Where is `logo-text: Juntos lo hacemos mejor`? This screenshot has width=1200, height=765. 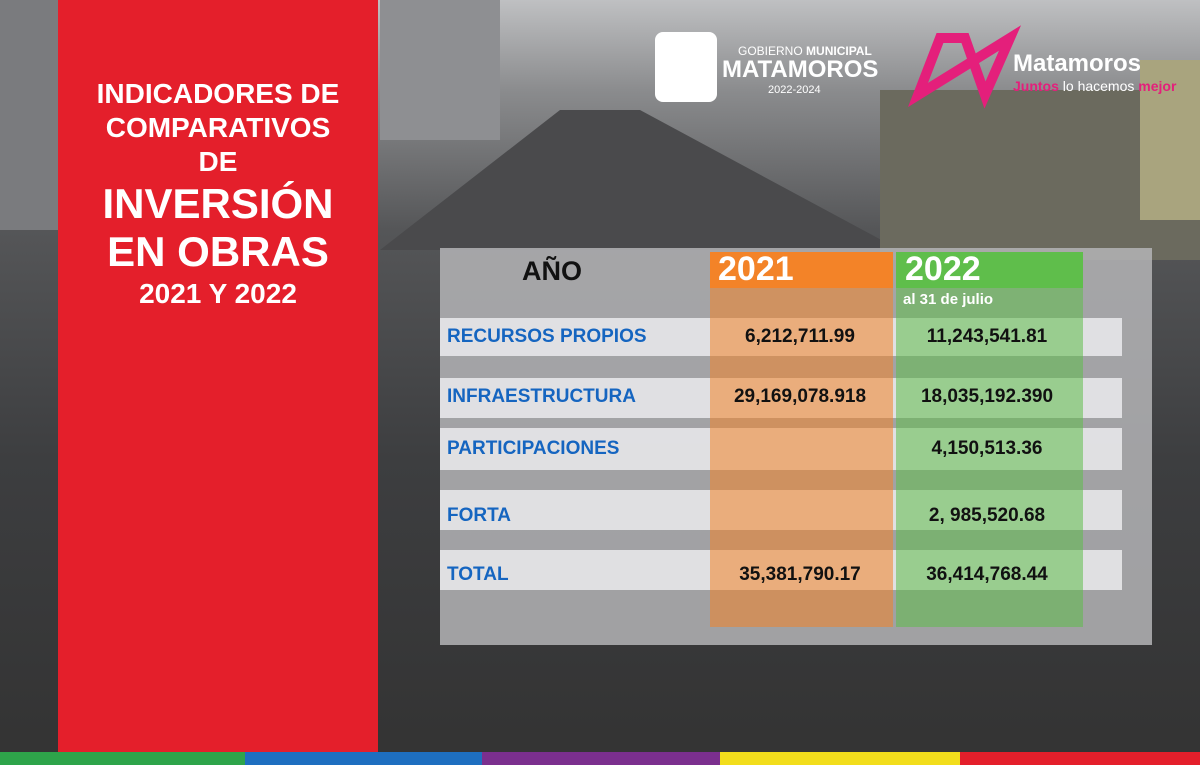 logo-text: Juntos lo hacemos mejor is located at coordinates (1094, 86).